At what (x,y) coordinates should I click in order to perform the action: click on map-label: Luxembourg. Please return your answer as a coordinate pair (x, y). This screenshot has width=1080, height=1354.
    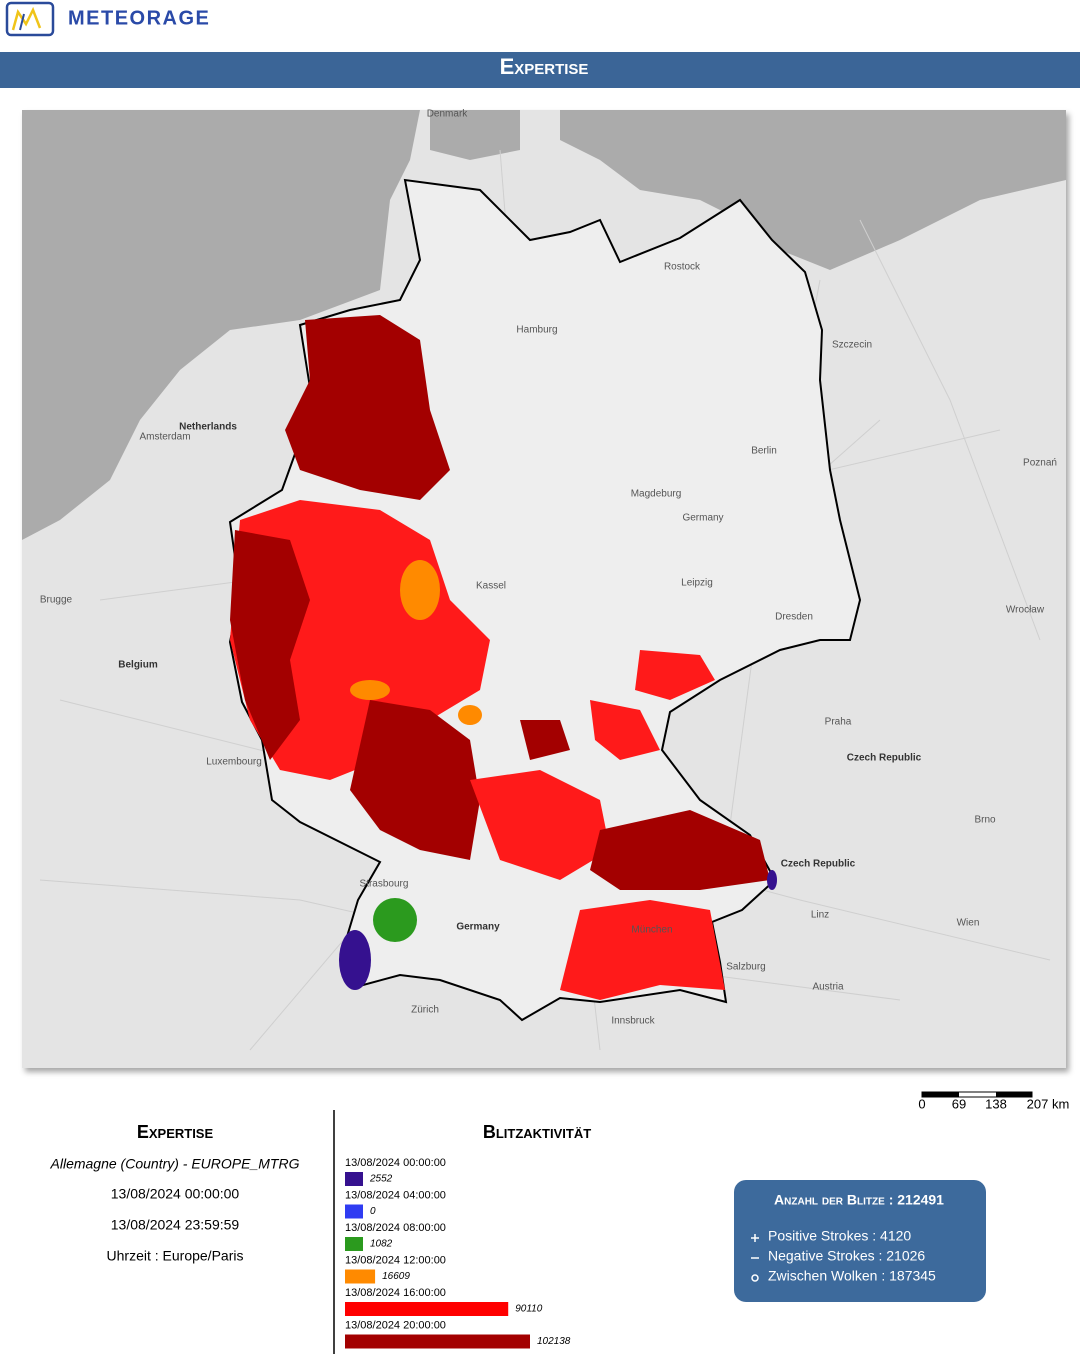
    Looking at the image, I should click on (234, 762).